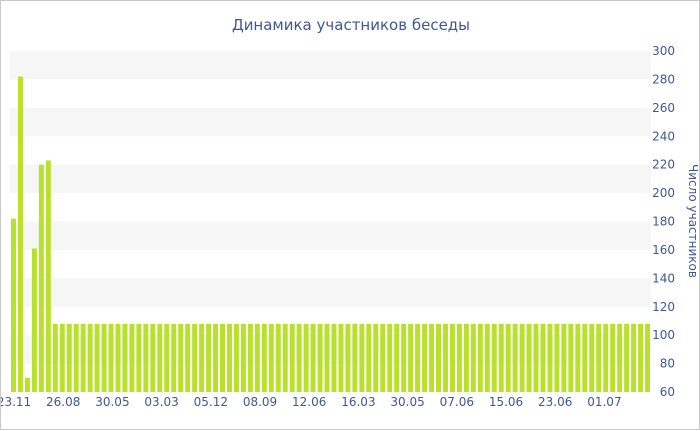  I want to click on x-tick-label: 07.06, so click(457, 402).